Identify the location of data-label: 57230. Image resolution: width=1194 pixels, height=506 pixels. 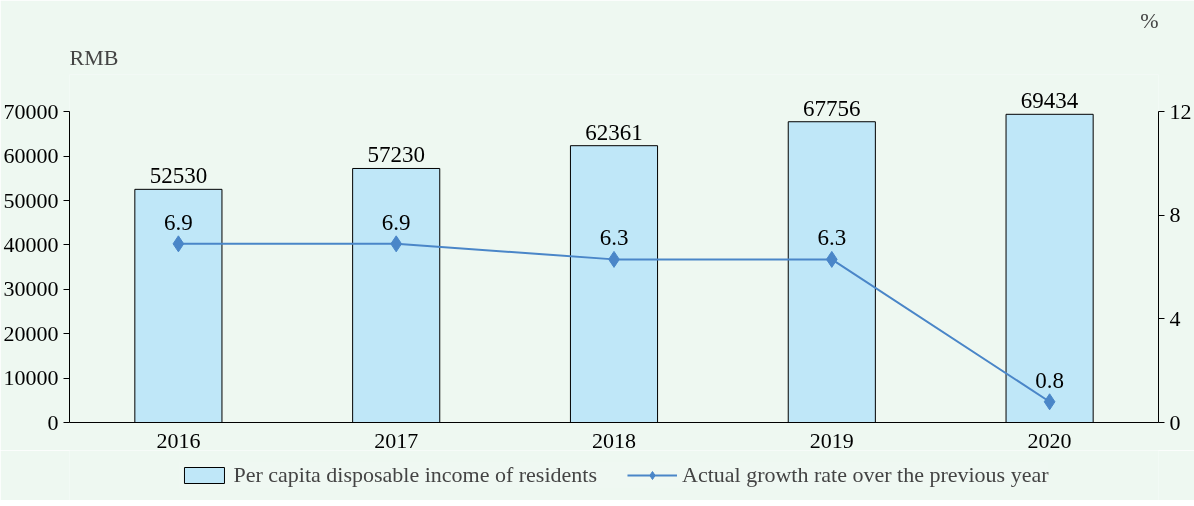
(396, 155).